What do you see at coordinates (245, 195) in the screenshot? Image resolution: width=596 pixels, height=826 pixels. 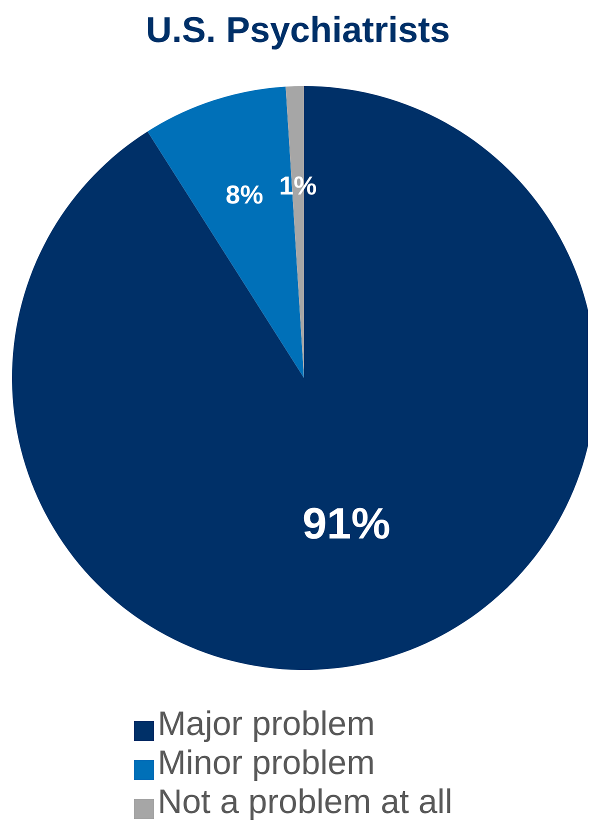 I see `data-label: 8%` at bounding box center [245, 195].